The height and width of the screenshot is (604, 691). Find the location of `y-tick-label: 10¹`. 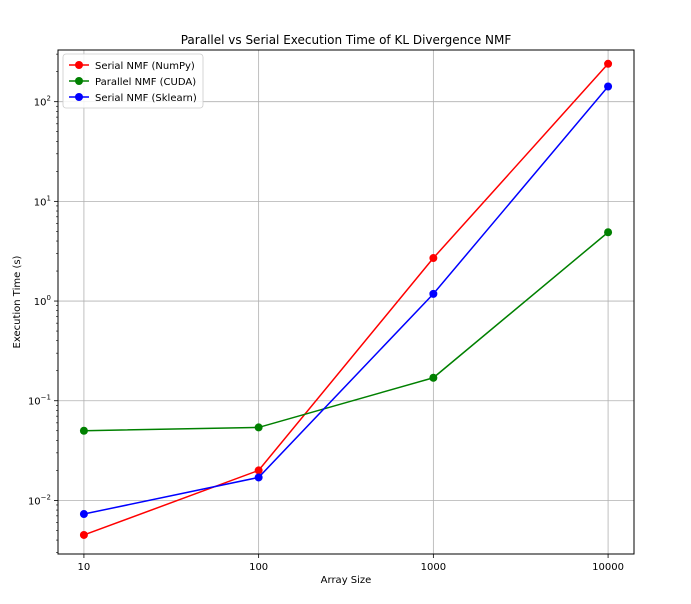

y-tick-label: 10¹ is located at coordinates (42, 201).